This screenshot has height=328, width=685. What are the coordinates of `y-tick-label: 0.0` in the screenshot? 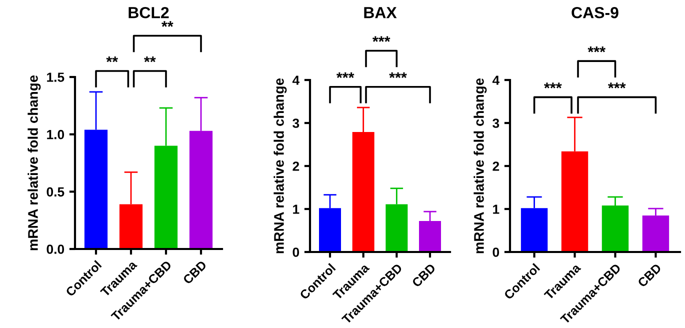 It's located at (55, 249).